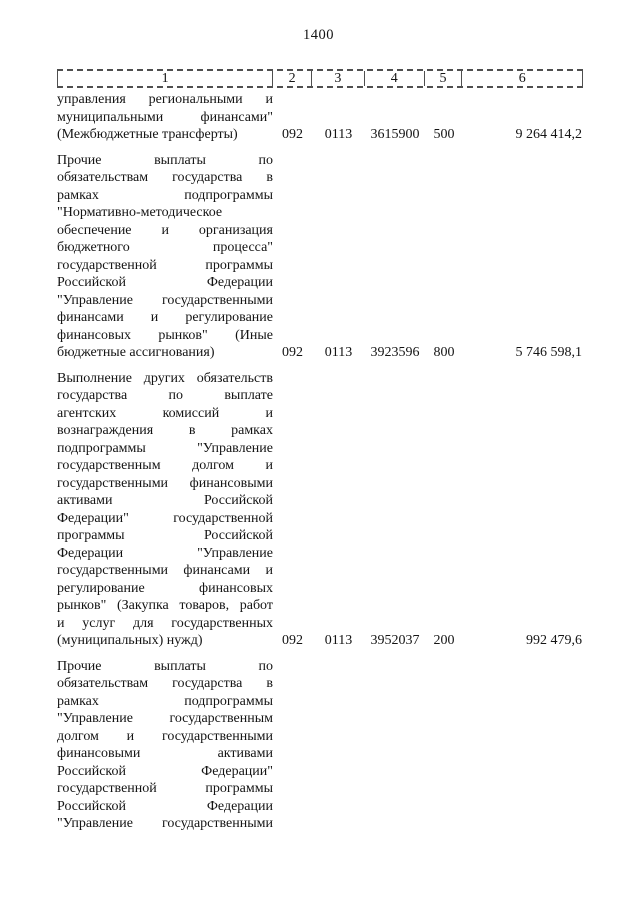 The height and width of the screenshot is (905, 640). What do you see at coordinates (395, 640) in the screenshot?
I see `row-code-cell: 3952037` at bounding box center [395, 640].